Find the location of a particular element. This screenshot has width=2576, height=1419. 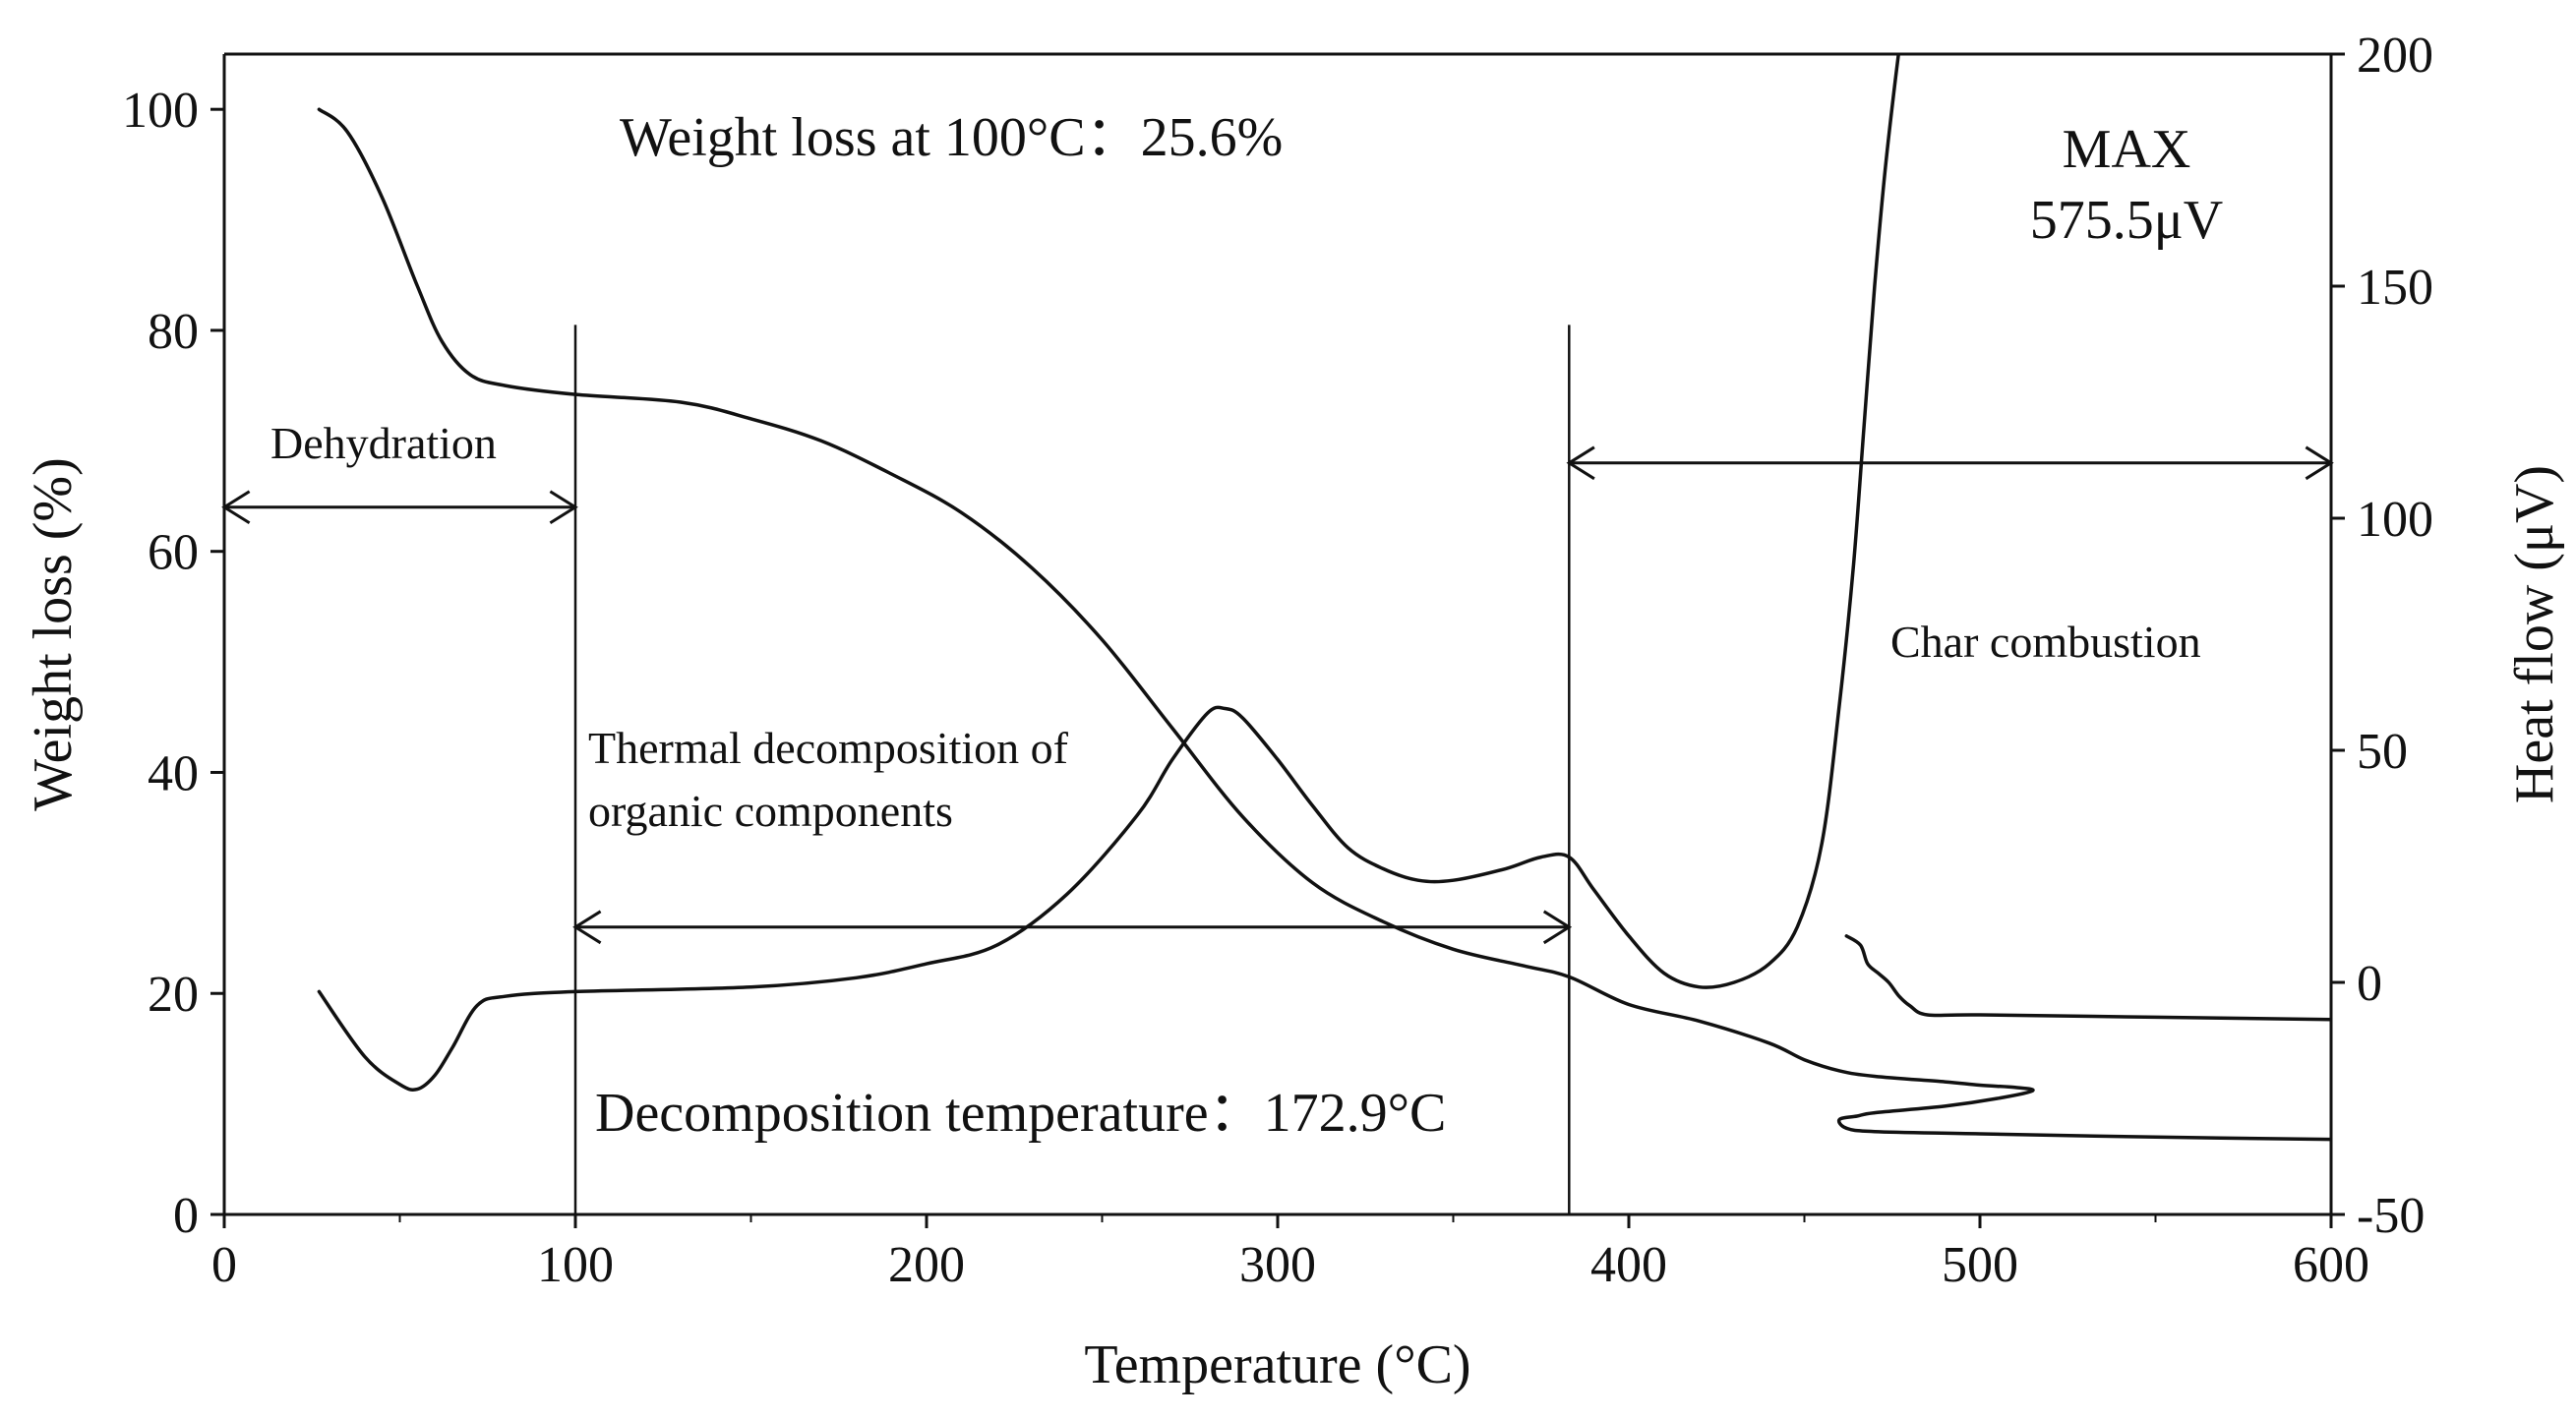

x-tick-label: 100 is located at coordinates (575, 1265).